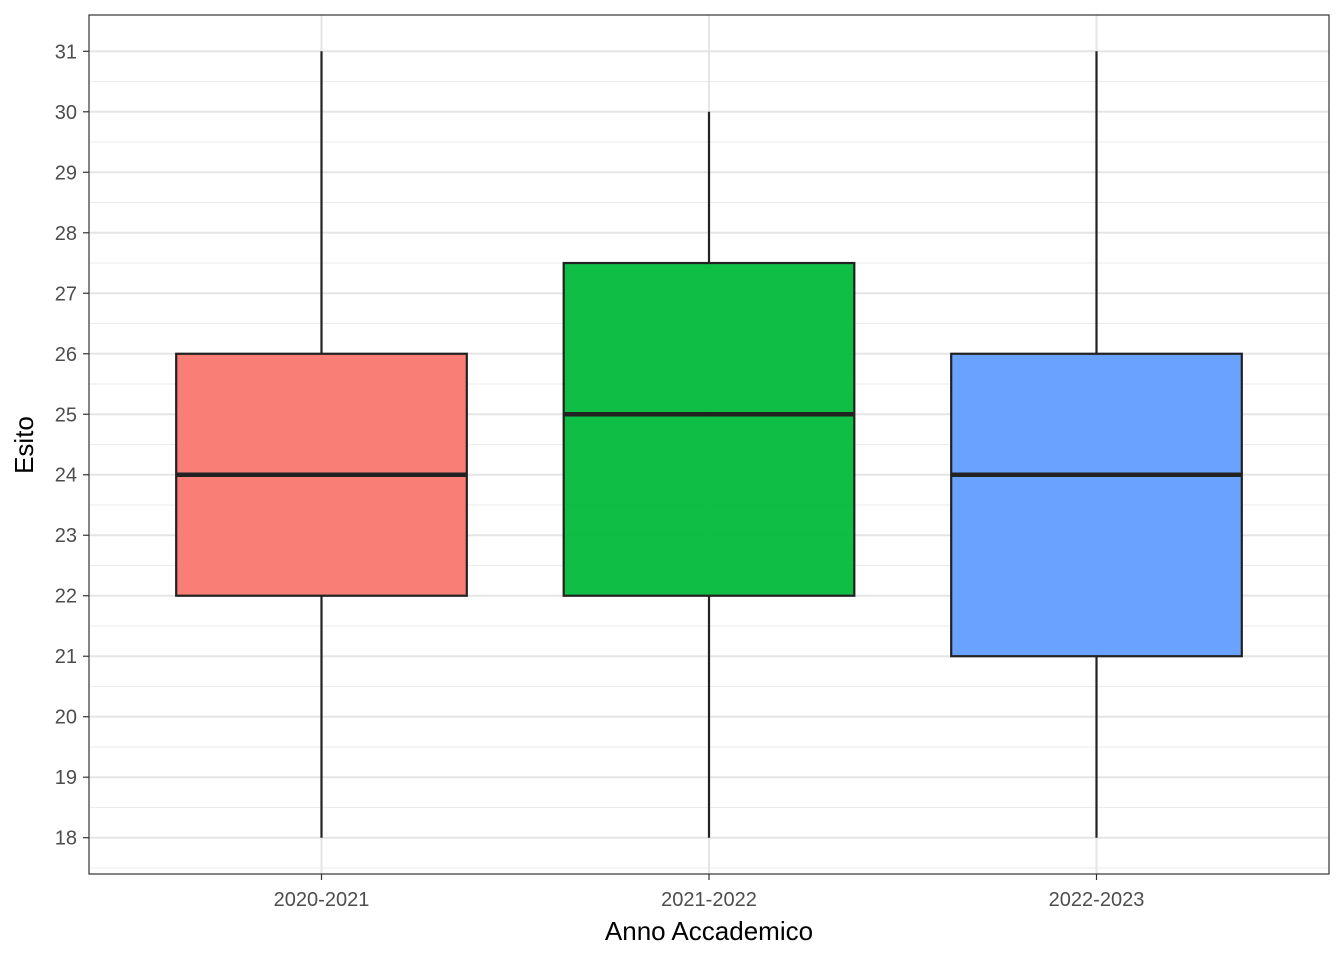 The width and height of the screenshot is (1344, 960). I want to click on y-tick-label: 19, so click(66, 778).